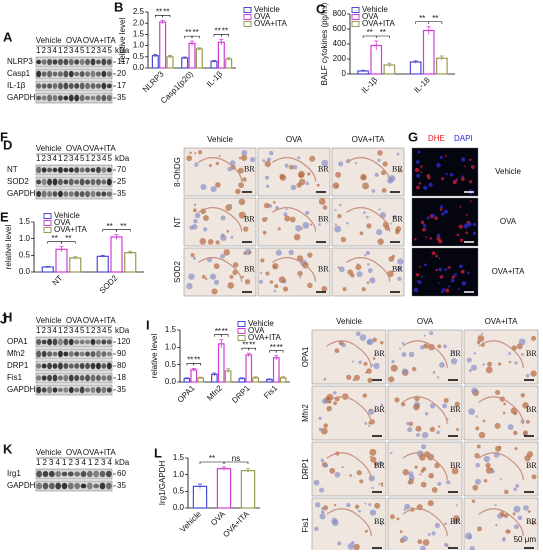  I want to click on mw-label: 35, so click(121, 193).